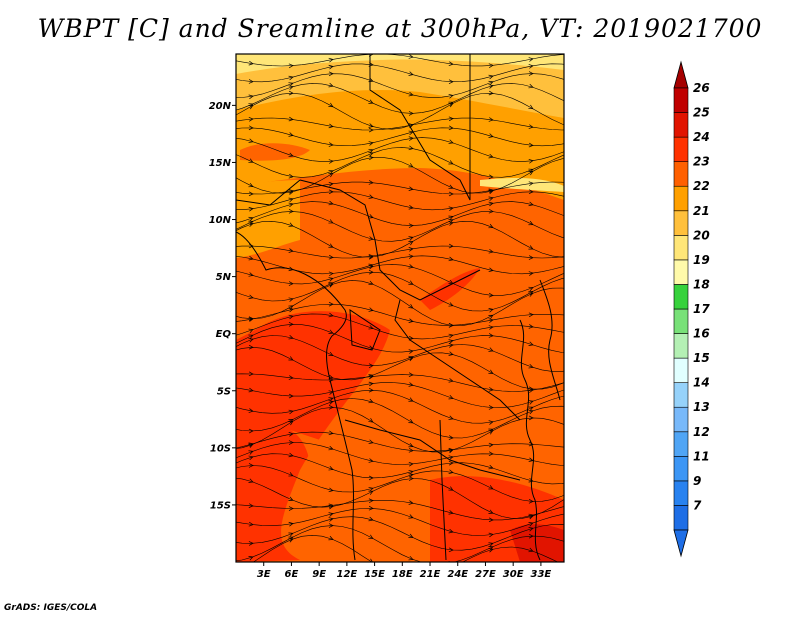  What do you see at coordinates (701, 456) in the screenshot?
I see `colorbar-label: 11` at bounding box center [701, 456].